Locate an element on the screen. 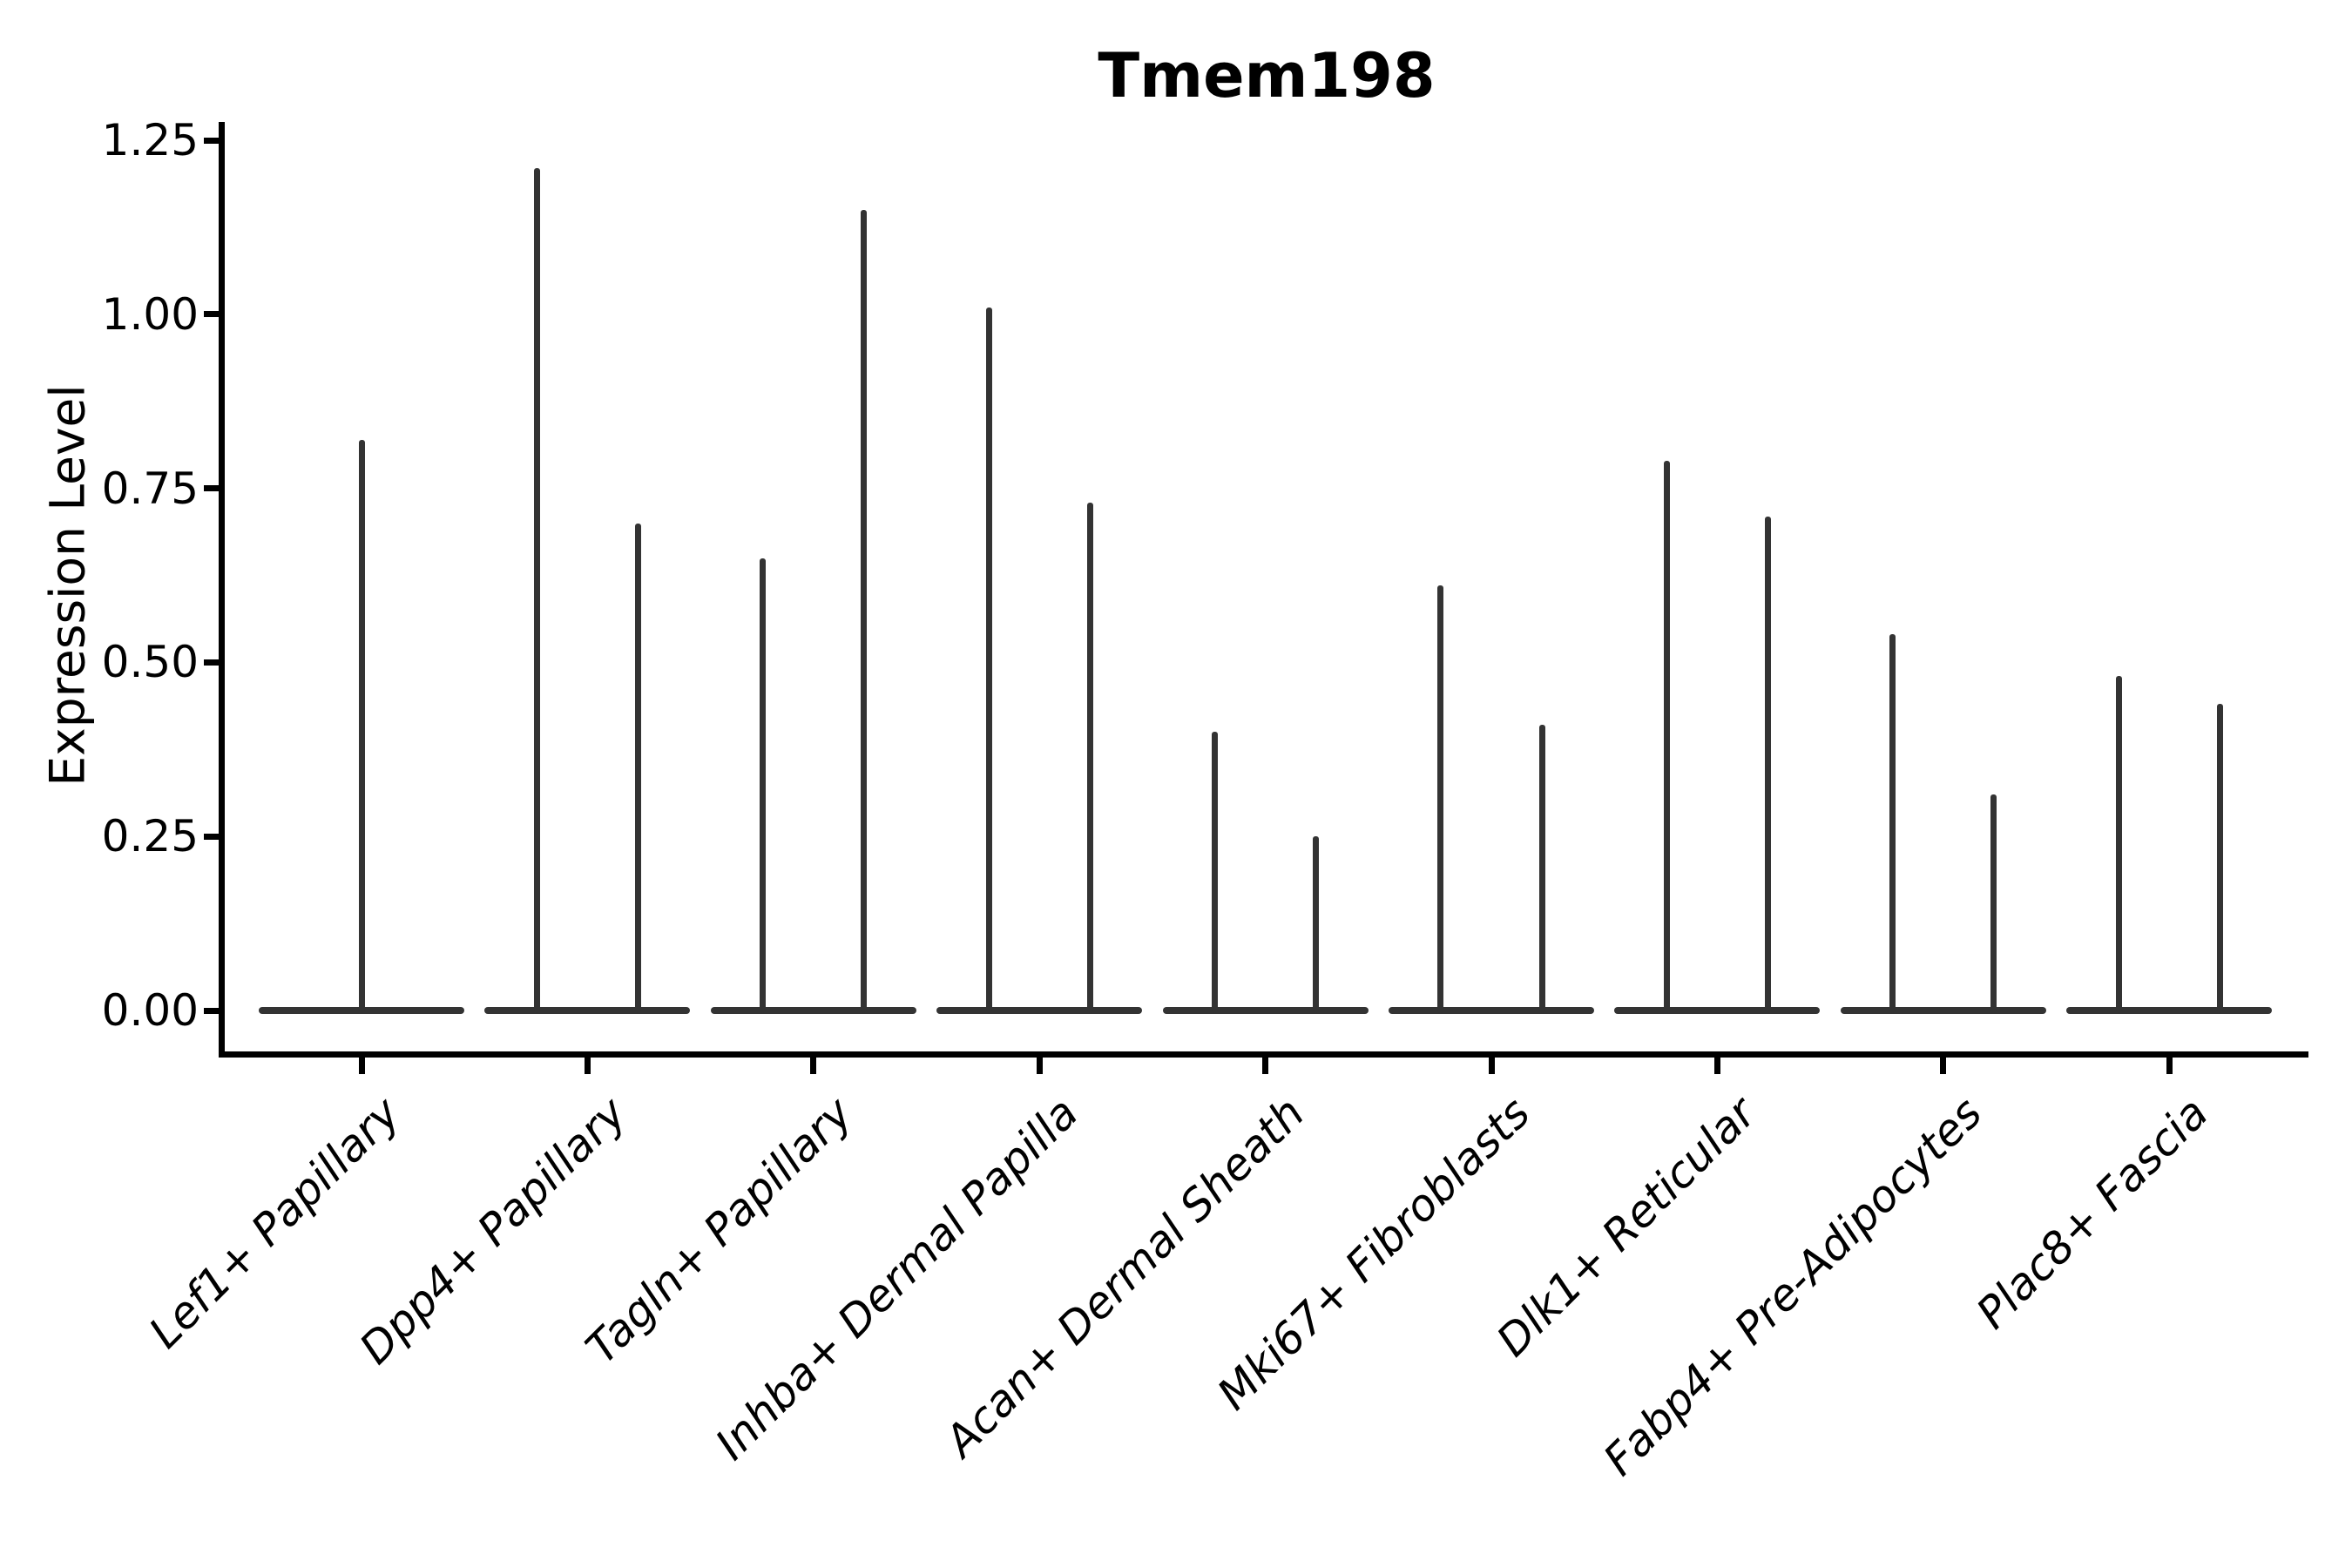  y-tick-label: 0.50 is located at coordinates (150, 662).